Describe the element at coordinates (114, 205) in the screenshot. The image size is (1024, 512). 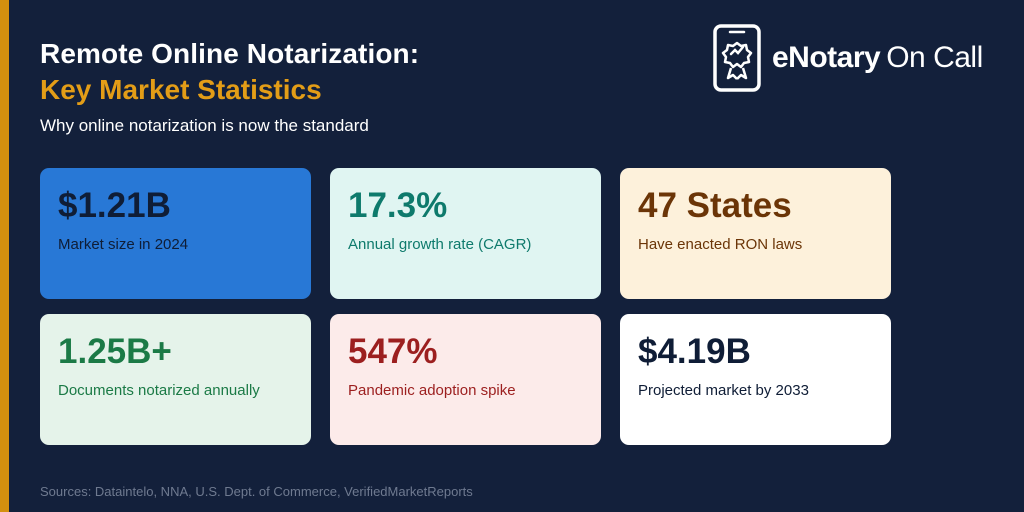
I see `stat-value: $1.21B` at that location.